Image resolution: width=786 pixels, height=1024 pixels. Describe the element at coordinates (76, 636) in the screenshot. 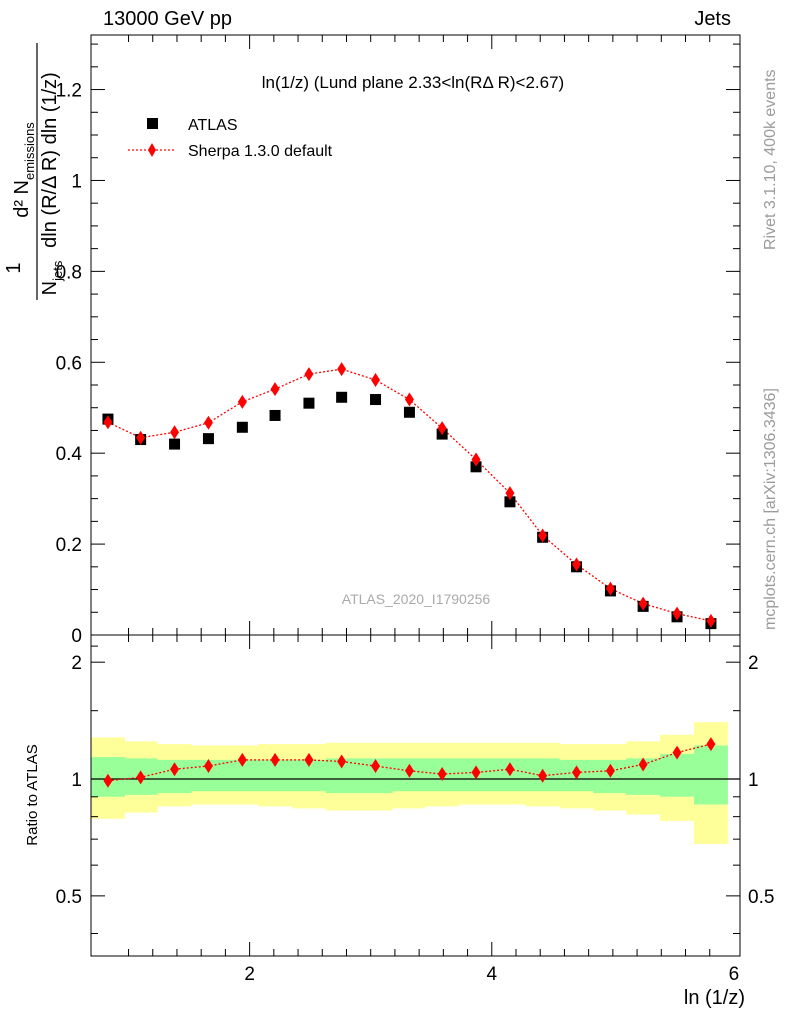

I see `main-y-tick-label: 0` at that location.